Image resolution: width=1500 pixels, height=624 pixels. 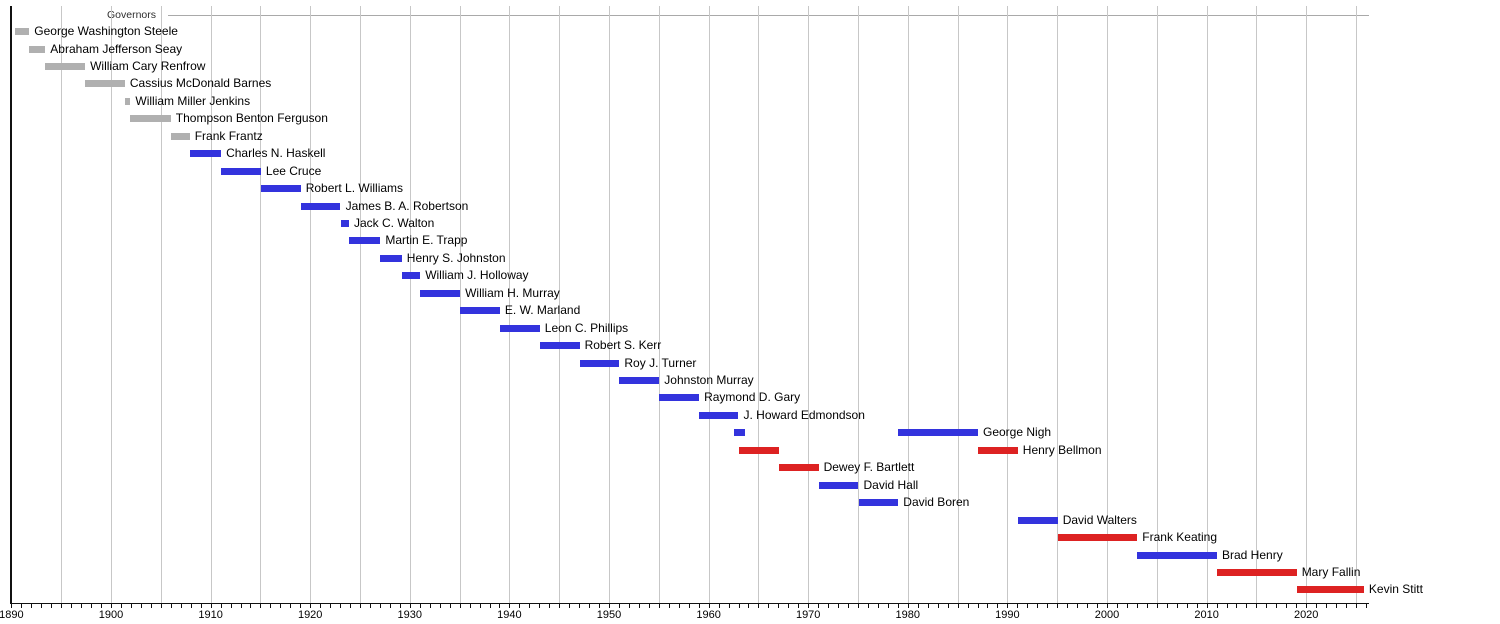 I want to click on chart-frame-top-line, so click(x=769, y=15).